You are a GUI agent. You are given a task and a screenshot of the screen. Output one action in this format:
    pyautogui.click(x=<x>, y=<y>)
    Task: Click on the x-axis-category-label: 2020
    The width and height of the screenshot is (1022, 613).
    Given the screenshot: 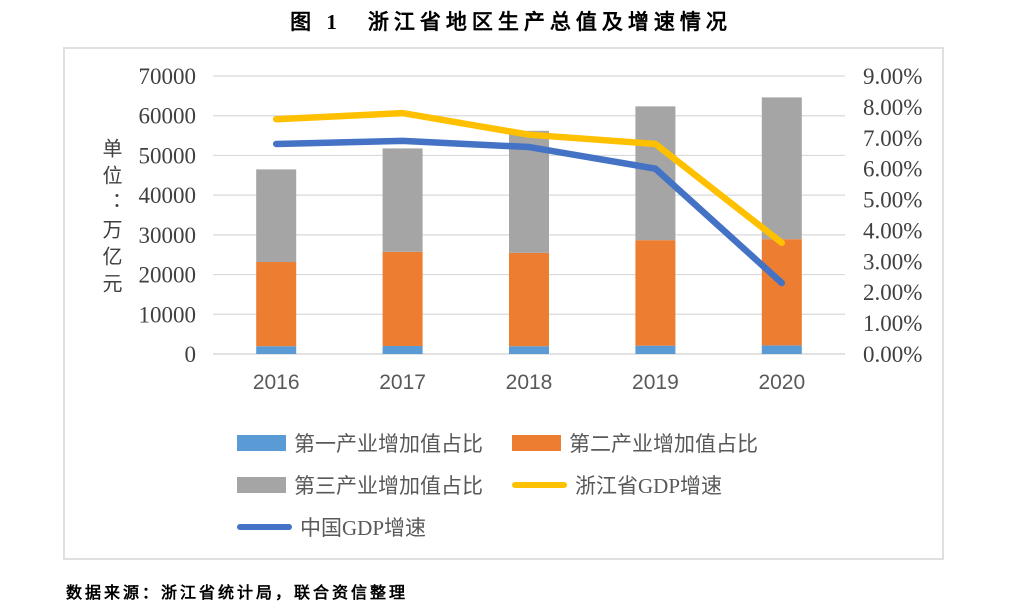 What is the action you would take?
    pyautogui.click(x=781, y=382)
    